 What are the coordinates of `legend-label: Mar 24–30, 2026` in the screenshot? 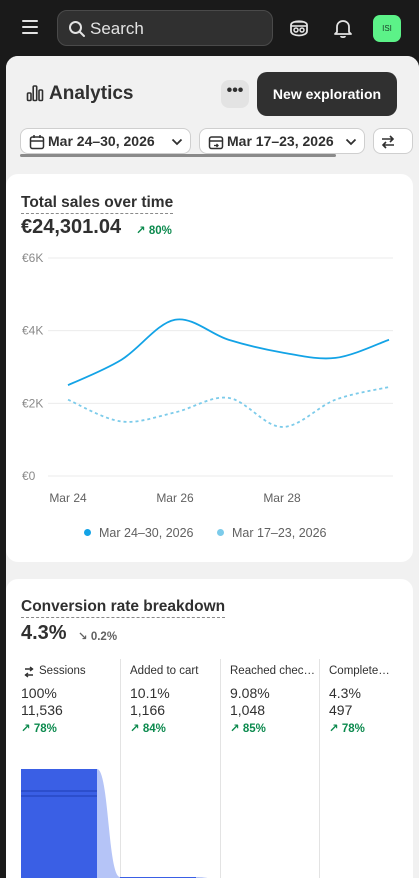 It's located at (146, 533).